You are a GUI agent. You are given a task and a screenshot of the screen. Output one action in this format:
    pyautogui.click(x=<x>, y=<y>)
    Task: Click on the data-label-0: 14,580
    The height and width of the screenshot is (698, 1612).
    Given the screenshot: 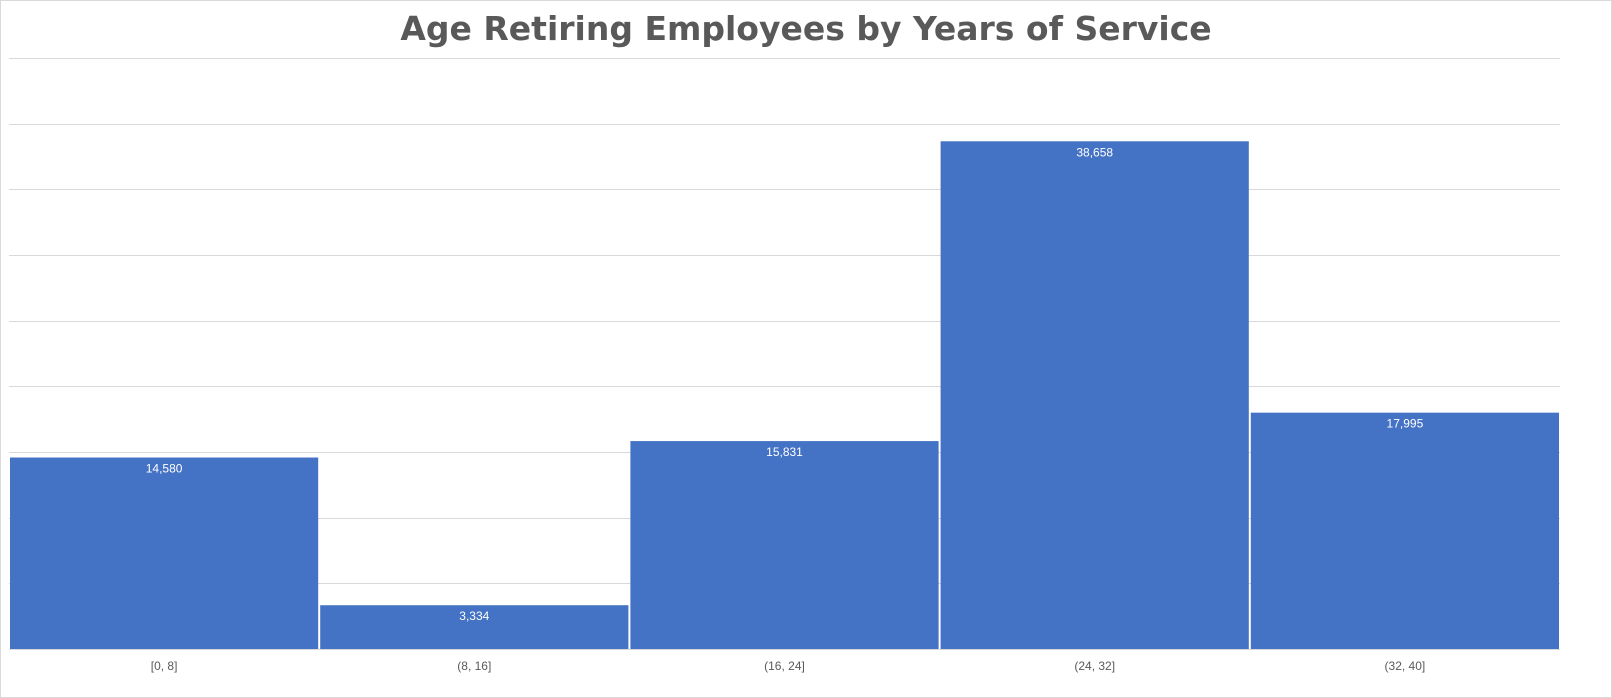 What is the action you would take?
    pyautogui.click(x=164, y=469)
    